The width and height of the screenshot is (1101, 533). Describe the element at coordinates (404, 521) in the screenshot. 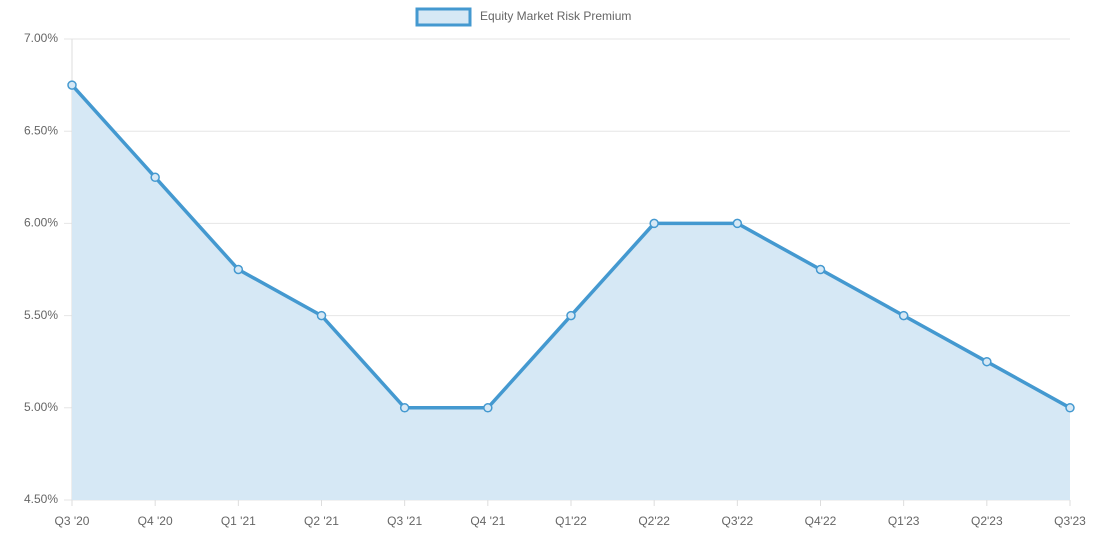

I see `x-tick-label: Q3 '21` at that location.